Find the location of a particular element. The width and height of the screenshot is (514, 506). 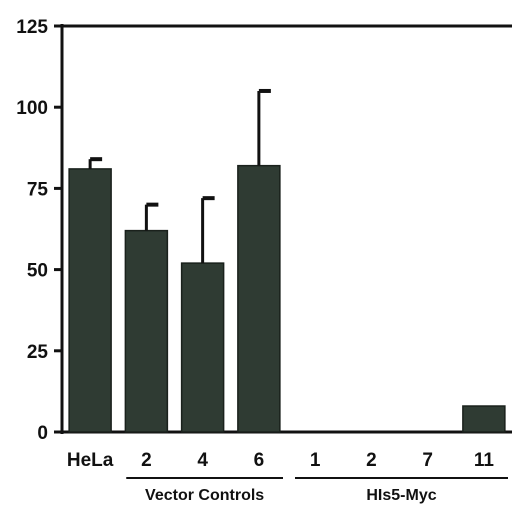

y-tick-label-25: 25 is located at coordinates (38, 352).